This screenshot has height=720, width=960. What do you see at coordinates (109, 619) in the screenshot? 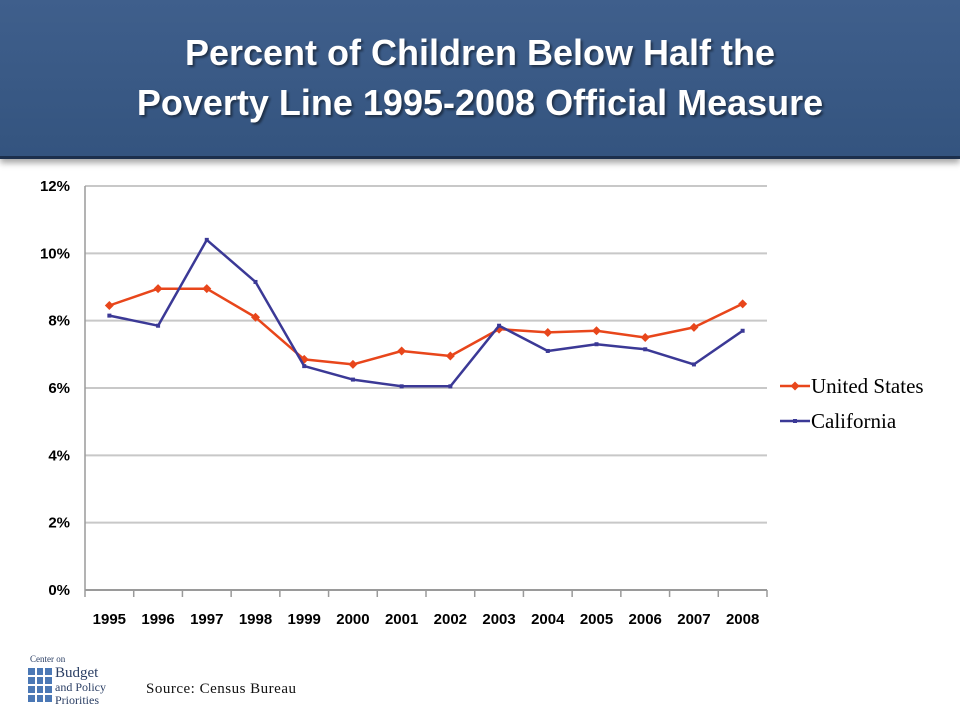
I see `x-tick-label: 1995` at bounding box center [109, 619].